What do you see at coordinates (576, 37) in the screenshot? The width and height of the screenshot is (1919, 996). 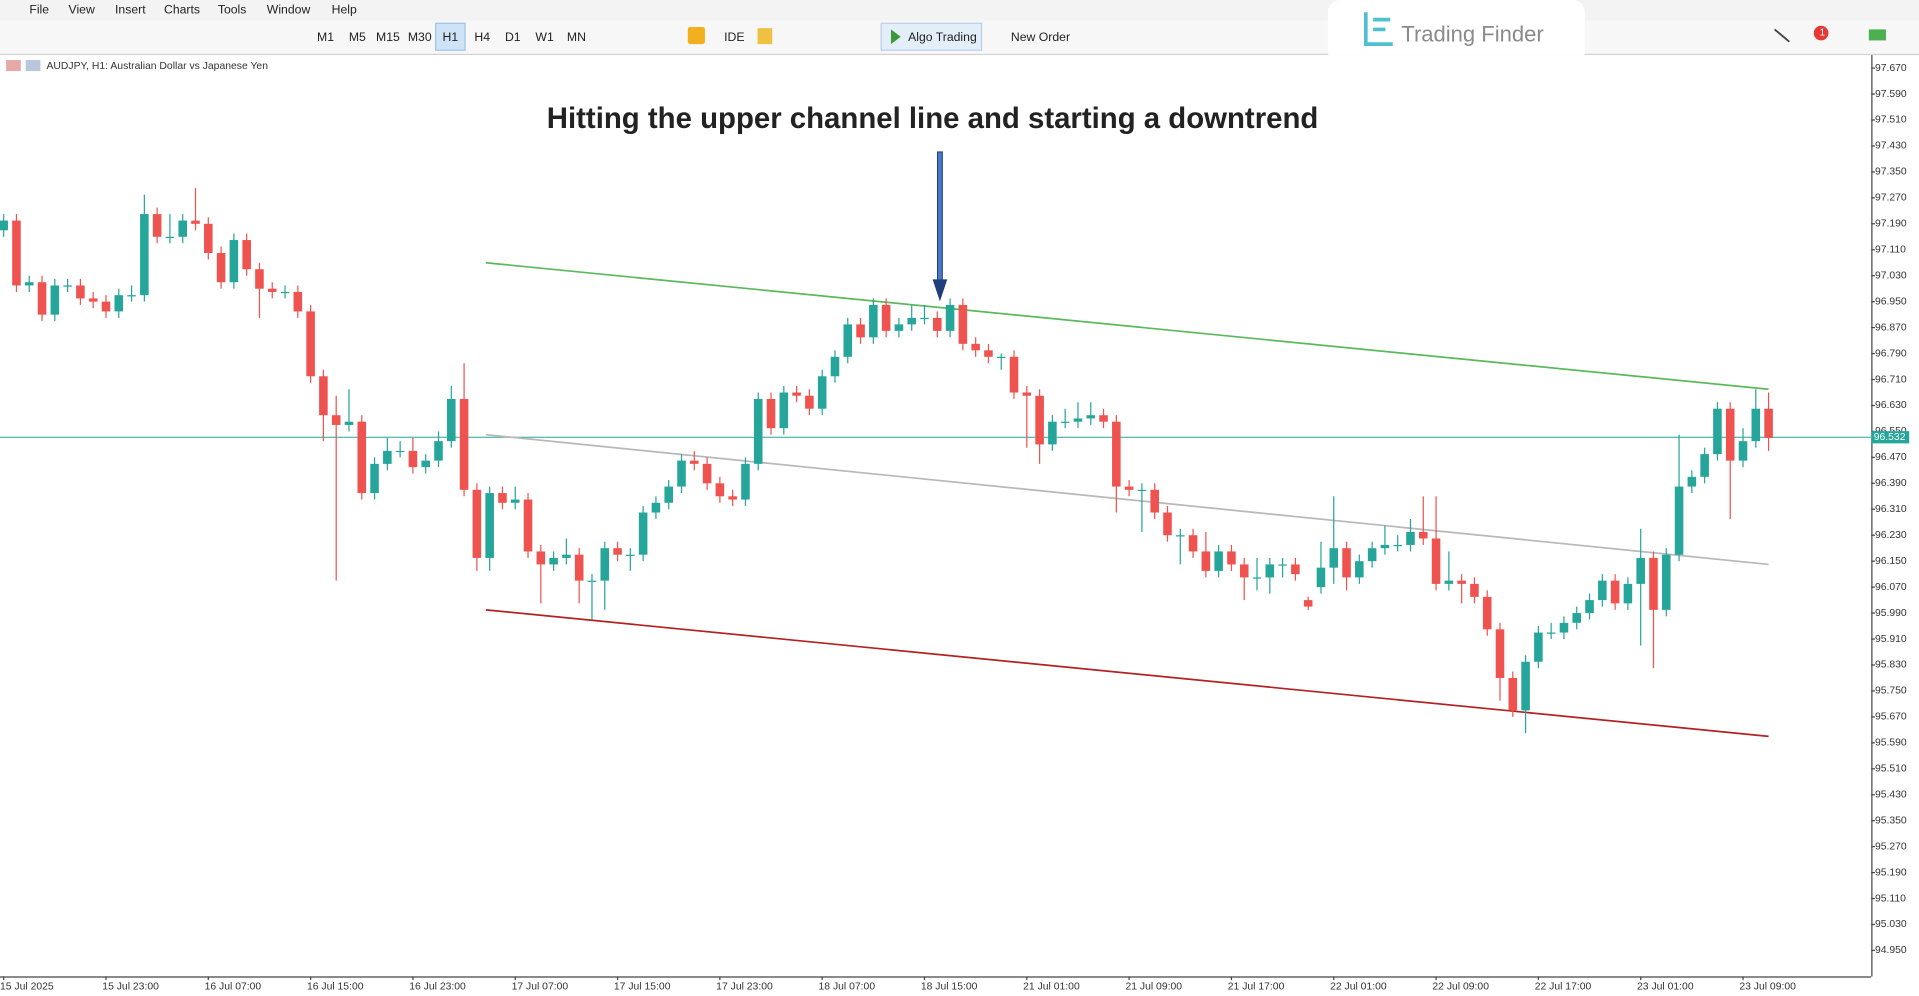 I see `timeframe-button: MN` at bounding box center [576, 37].